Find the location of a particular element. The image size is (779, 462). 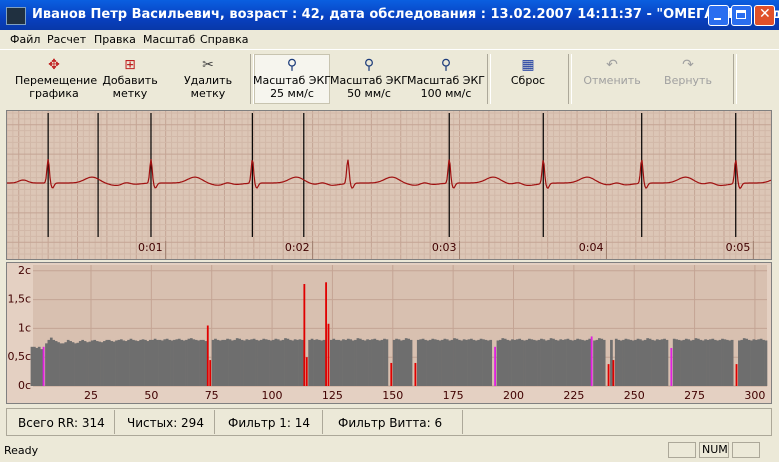

toolbar-button: ✥ Перемещение графика is located at coordinates (56, 80).